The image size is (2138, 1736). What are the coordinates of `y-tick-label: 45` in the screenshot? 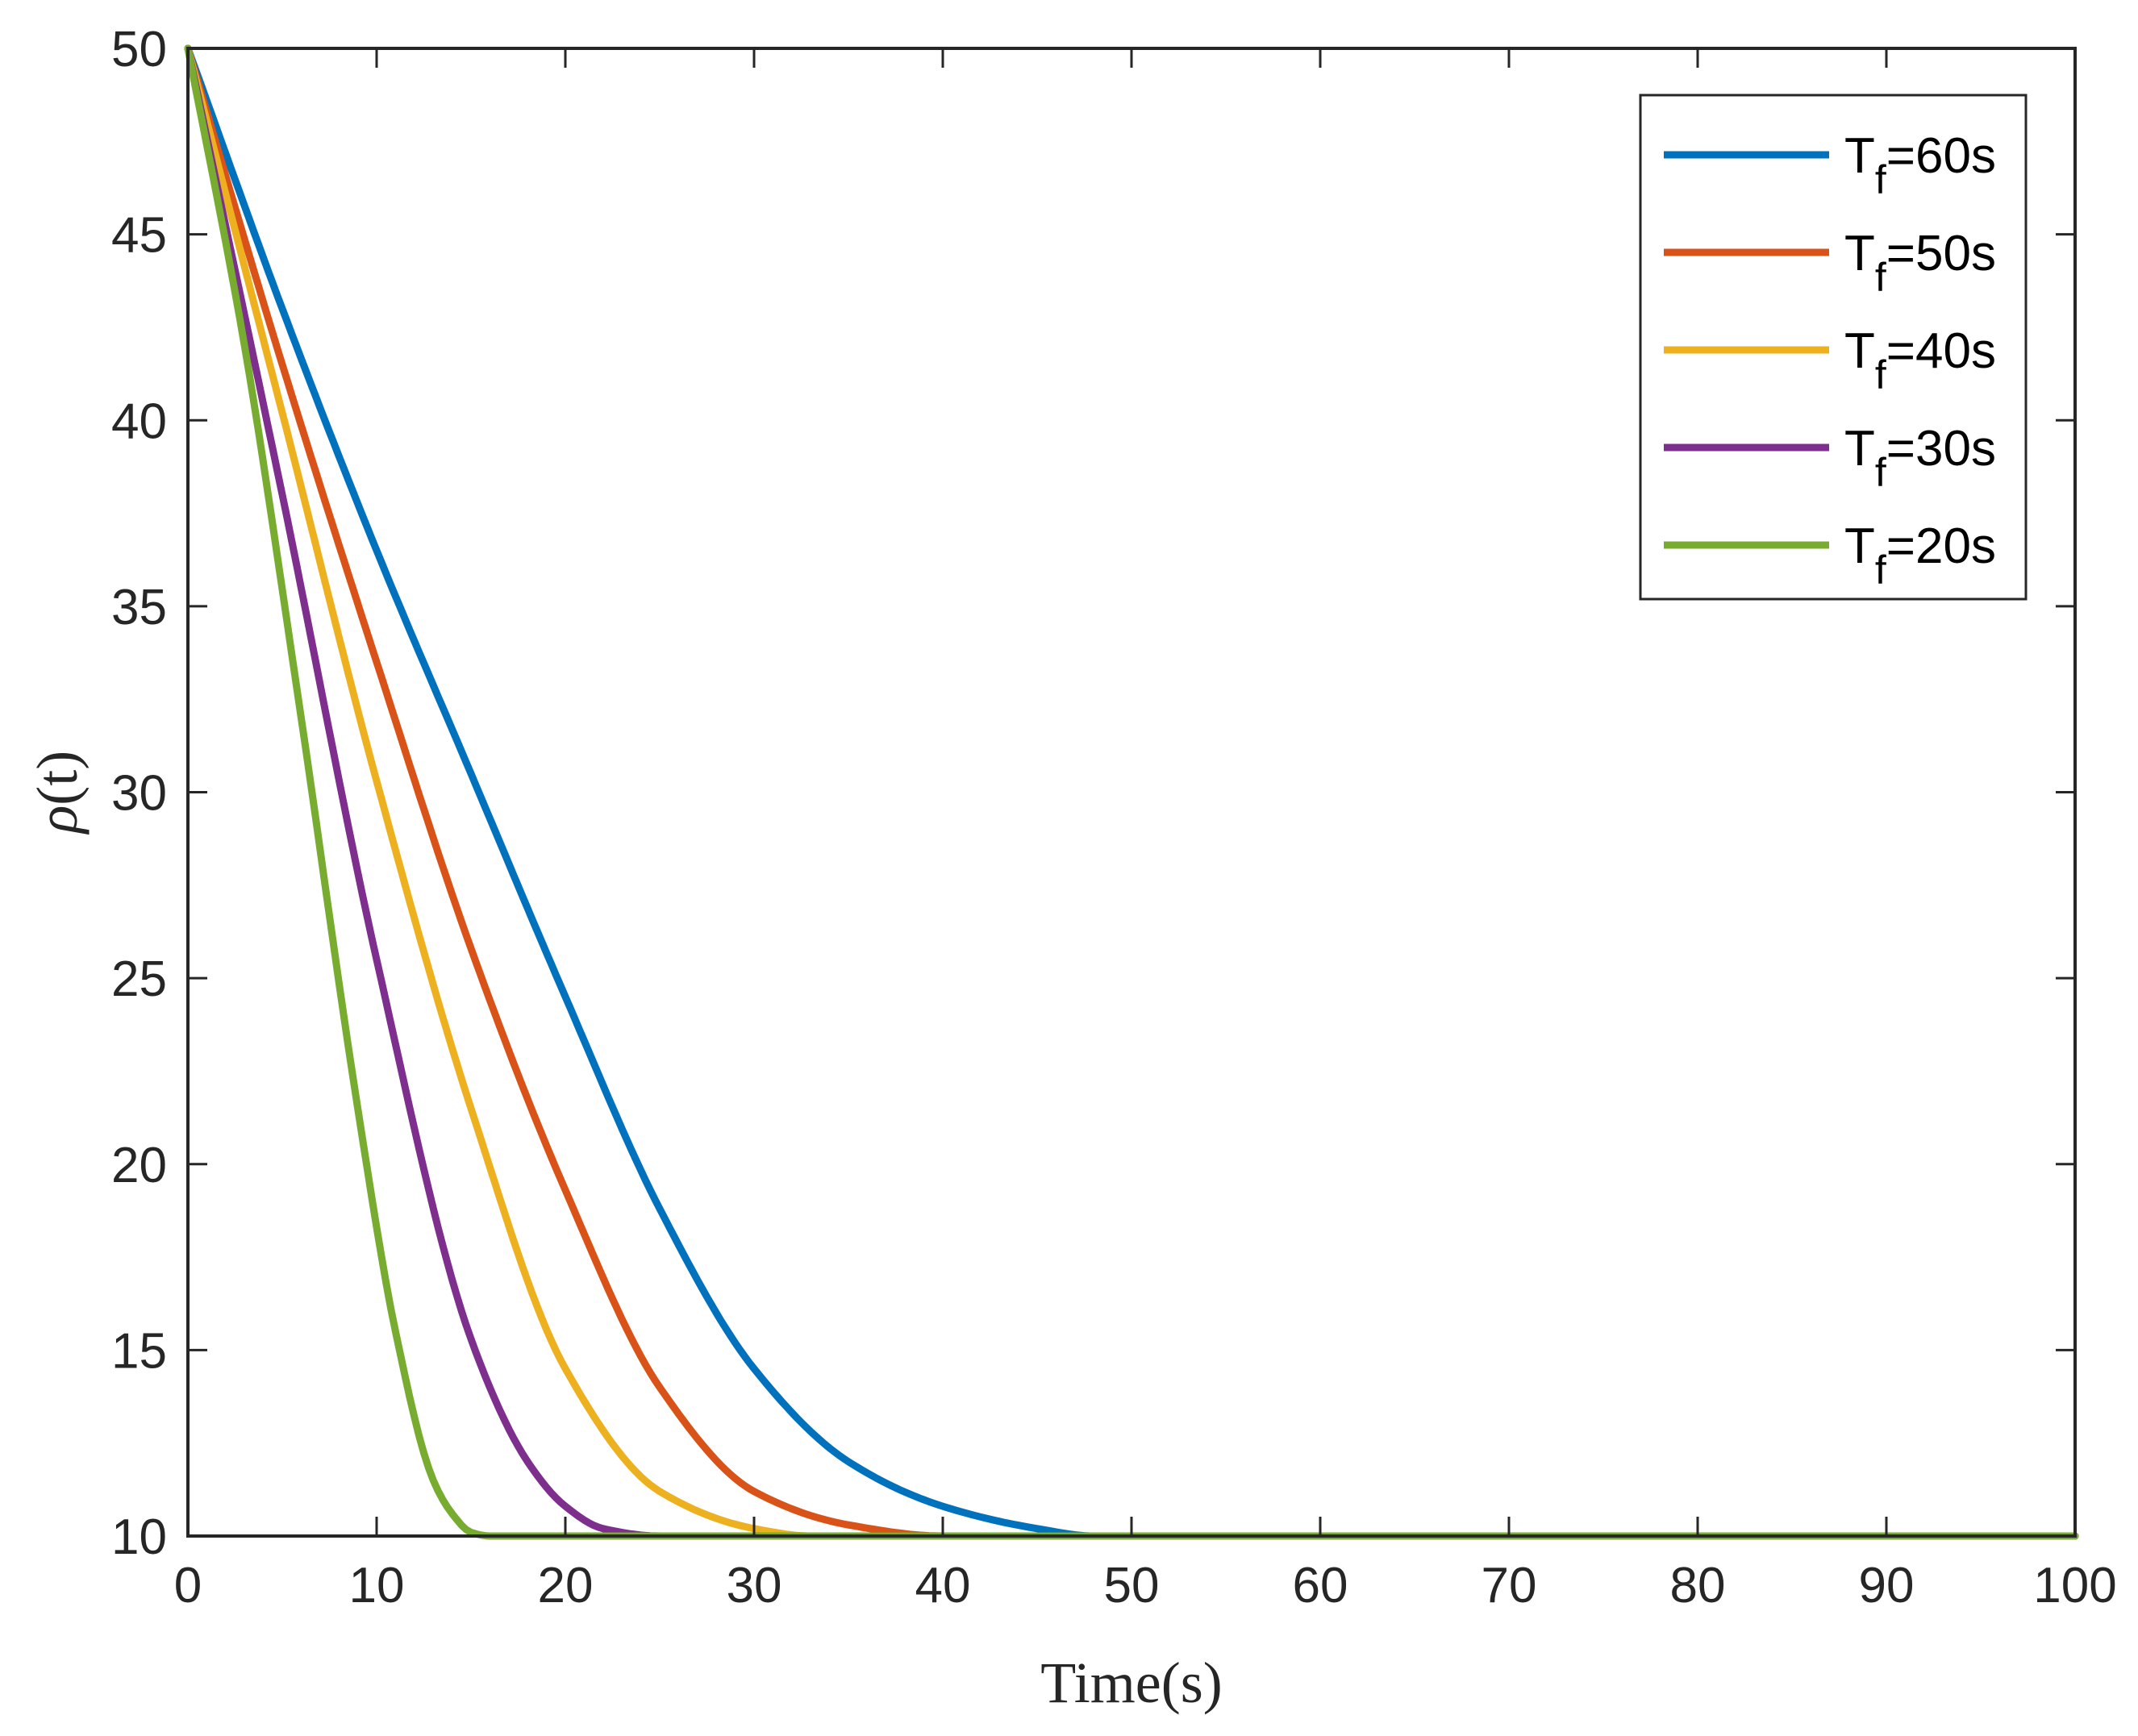 It's located at (139, 236).